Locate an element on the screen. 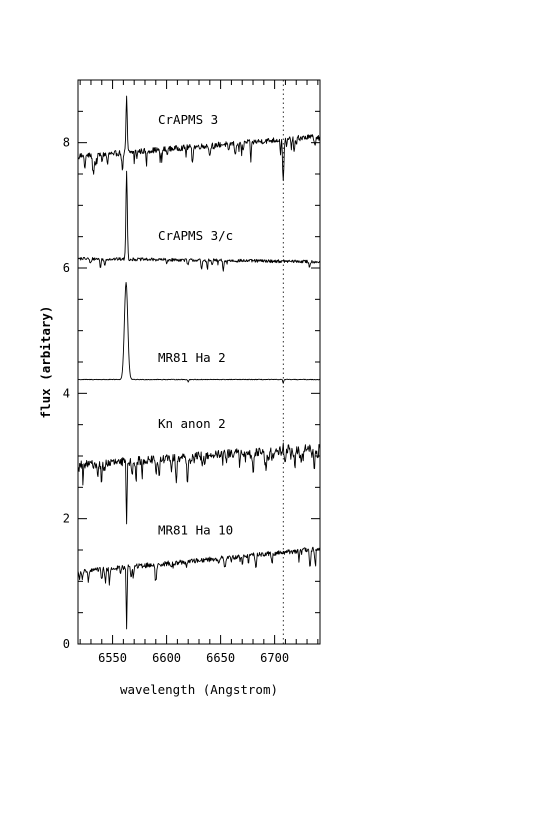 This screenshot has height=817, width=545. x-axis-title: wavelength (Angstrom) is located at coordinates (199, 689).